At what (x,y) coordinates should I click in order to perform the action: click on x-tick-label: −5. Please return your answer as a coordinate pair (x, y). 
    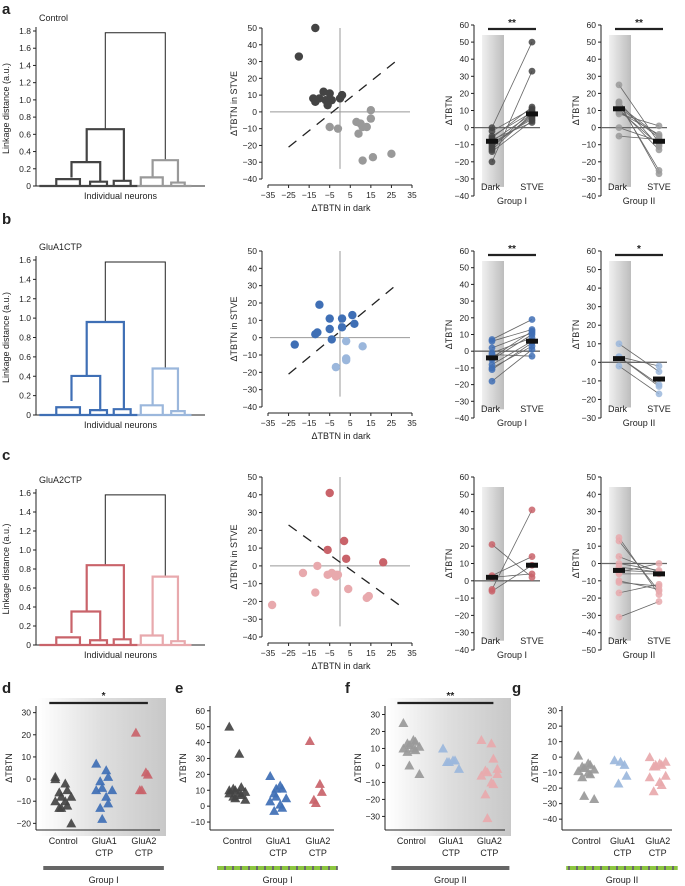
    Looking at the image, I should click on (330, 653).